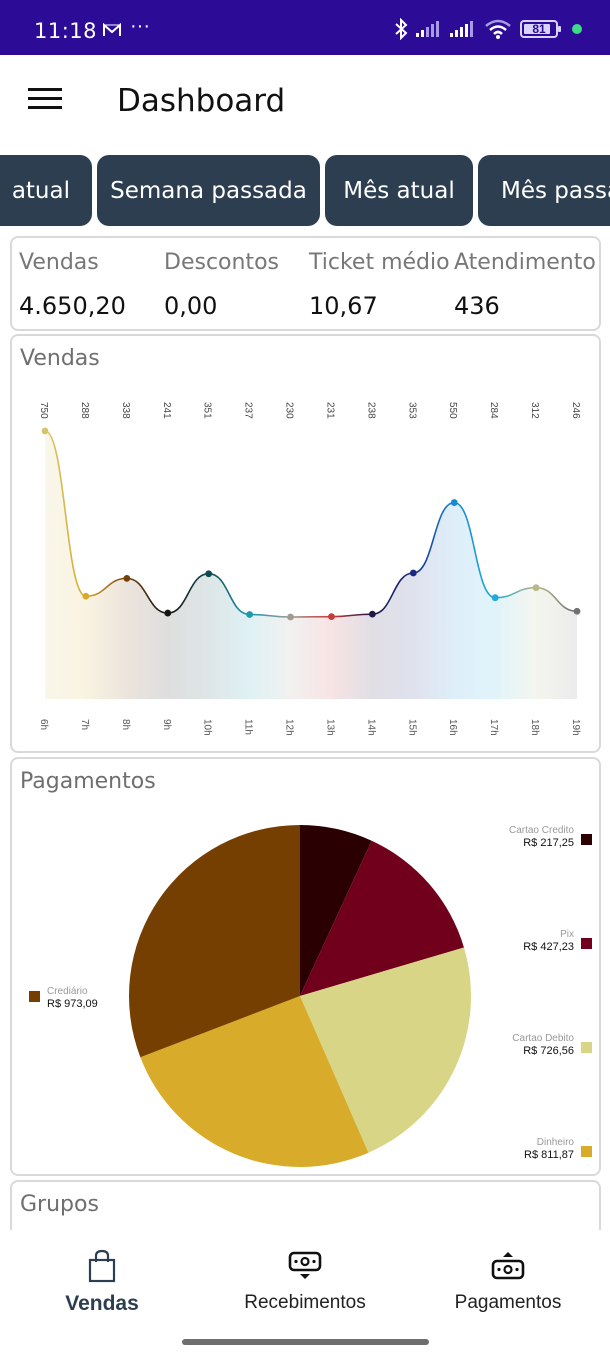 The height and width of the screenshot is (1356, 610). I want to click on summary-value-vendas: 4.650,20, so click(72, 306).